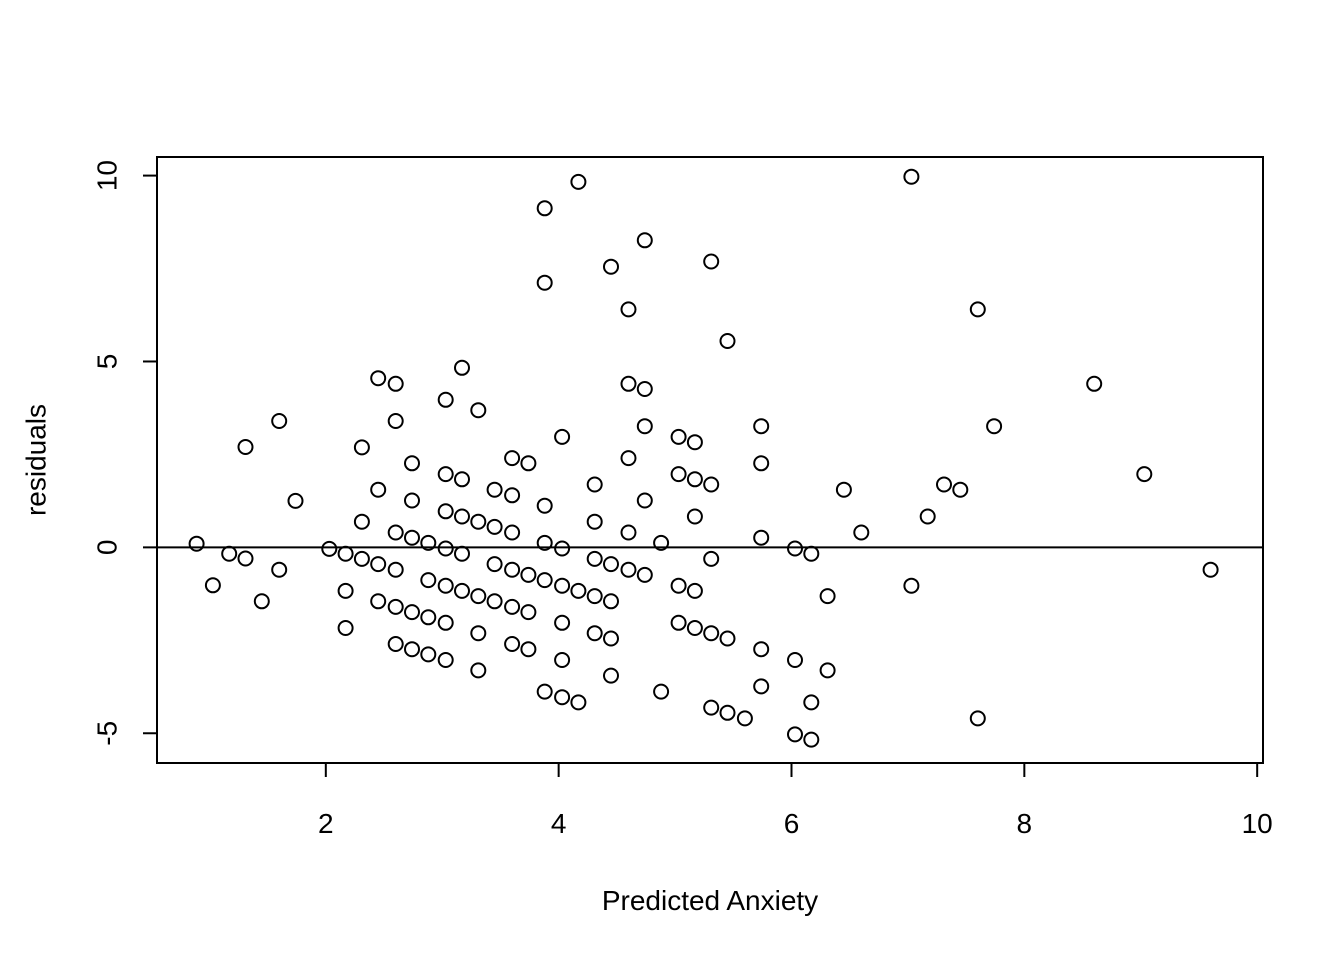  What do you see at coordinates (1257, 823) in the screenshot?
I see `x-tick-label: 10` at bounding box center [1257, 823].